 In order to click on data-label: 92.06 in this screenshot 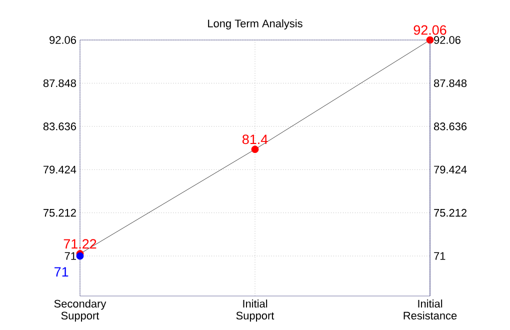, I will do `click(430, 30)`.